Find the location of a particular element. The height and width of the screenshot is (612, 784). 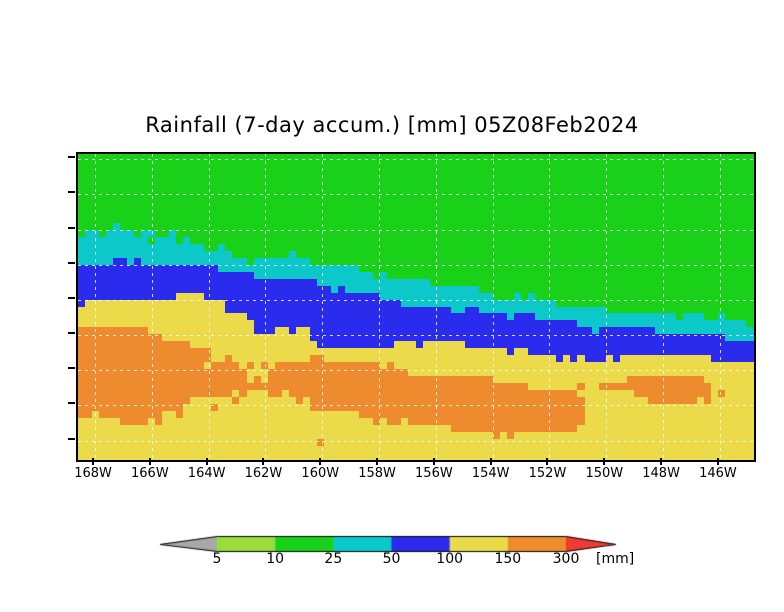

x-axis-label-148W: 148W is located at coordinates (661, 473).